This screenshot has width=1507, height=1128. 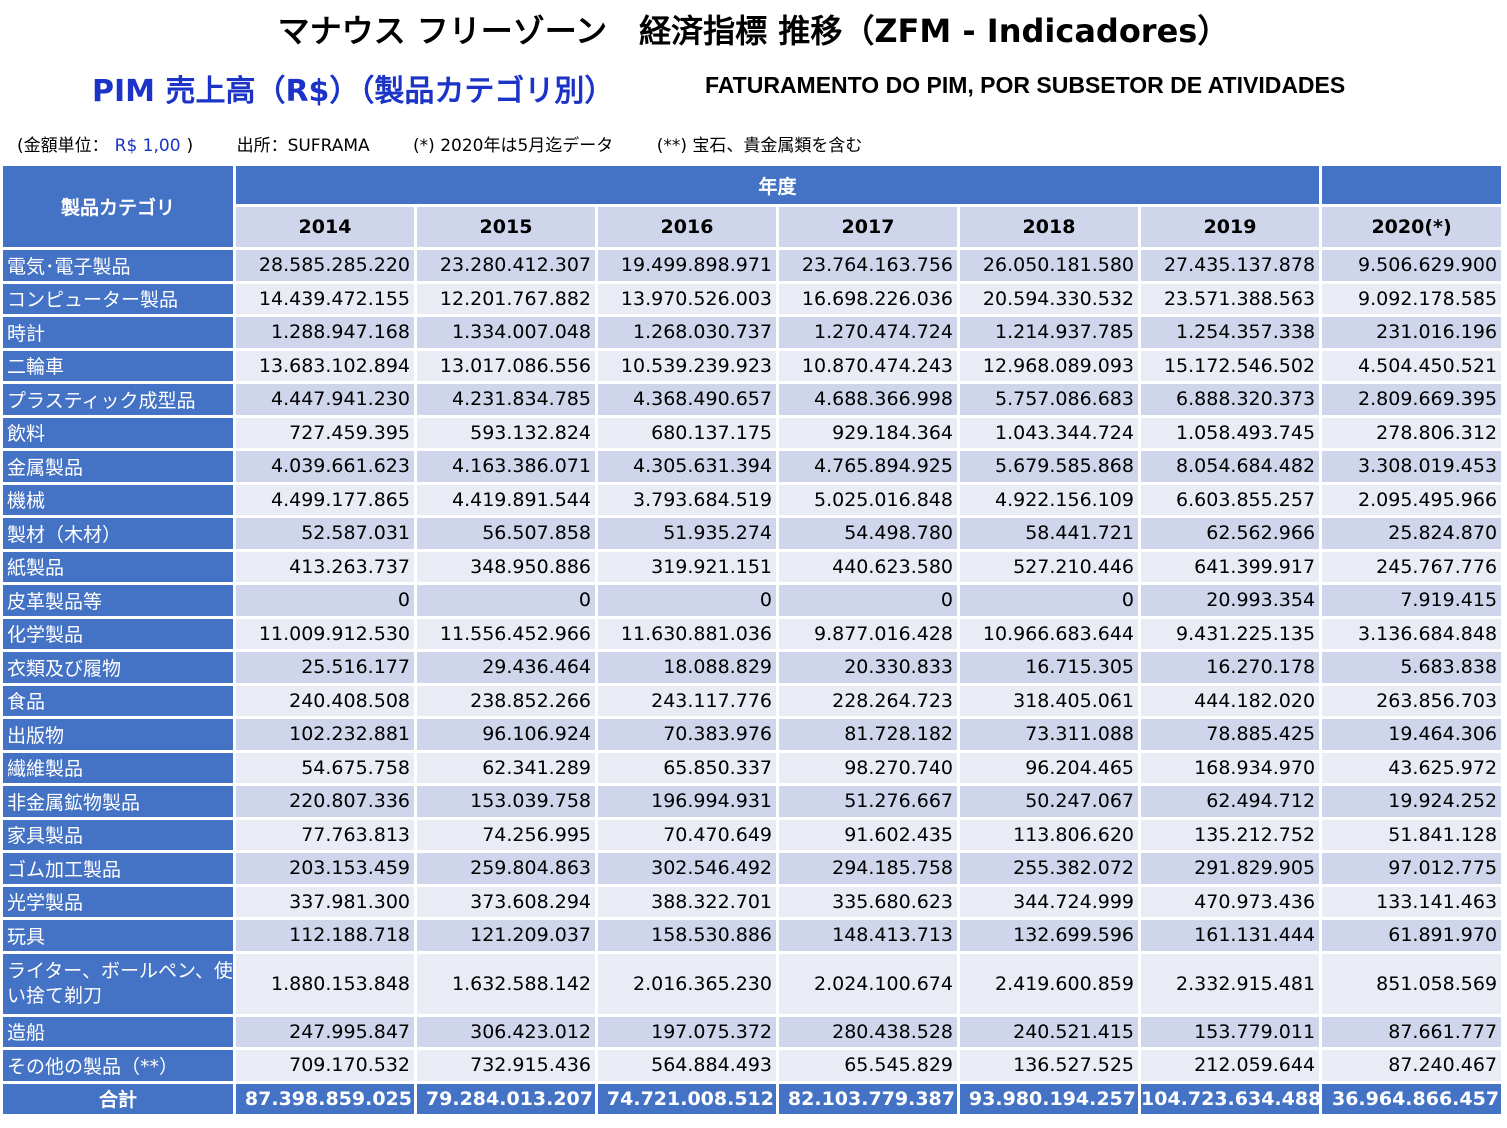 What do you see at coordinates (1412, 667) in the screenshot?
I see `value-cell: 5.683.838` at bounding box center [1412, 667].